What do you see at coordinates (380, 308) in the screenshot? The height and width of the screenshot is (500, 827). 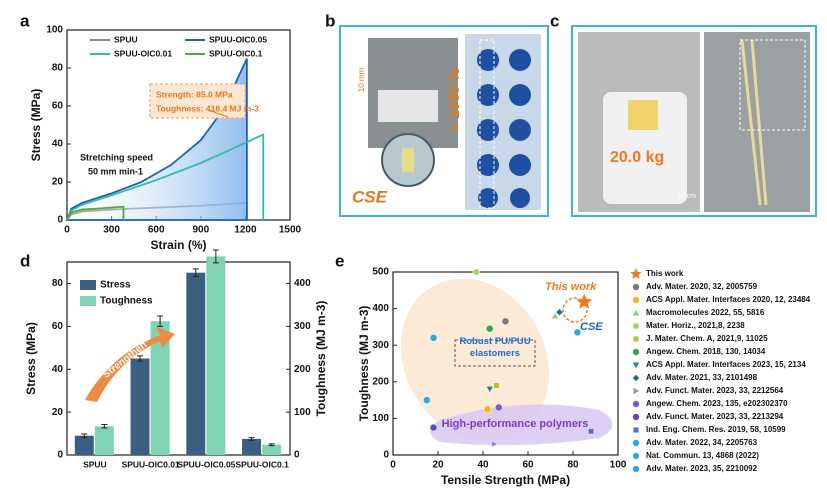 I see `y-tick-label: 400` at bounding box center [380, 308].